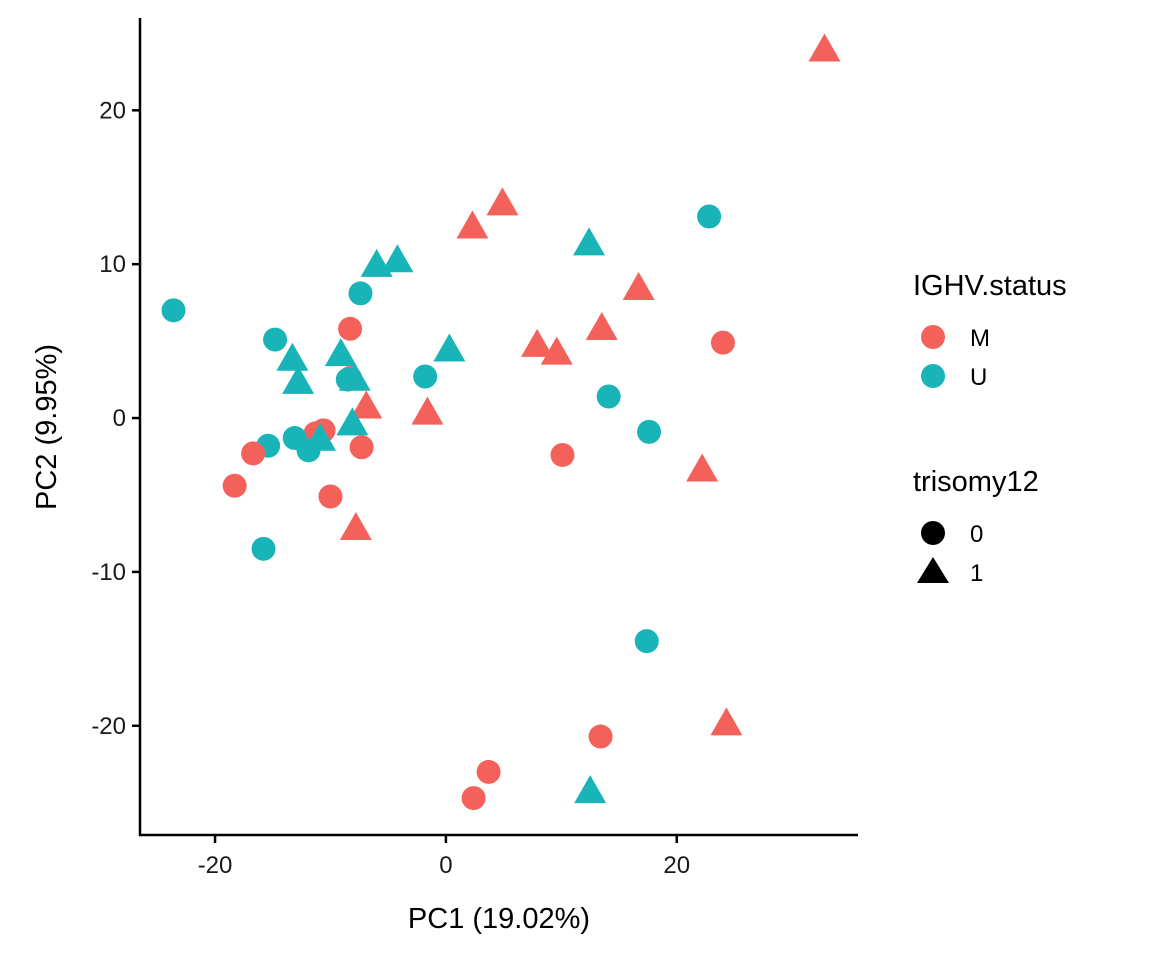 The height and width of the screenshot is (960, 1152). Describe the element at coordinates (590, 789) in the screenshot. I see `data-point-48-u-triangle` at that location.